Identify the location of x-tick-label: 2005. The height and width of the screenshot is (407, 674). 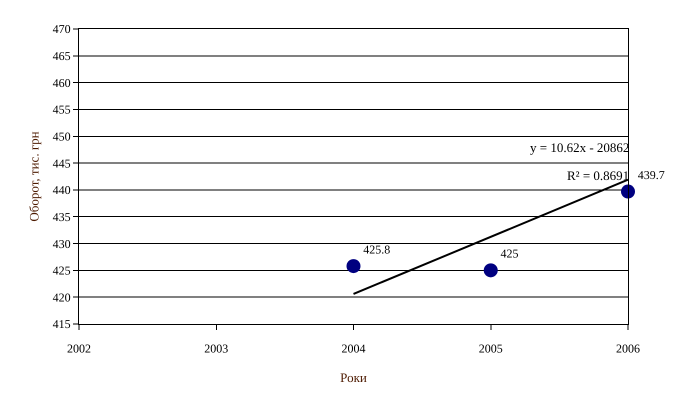
(490, 348).